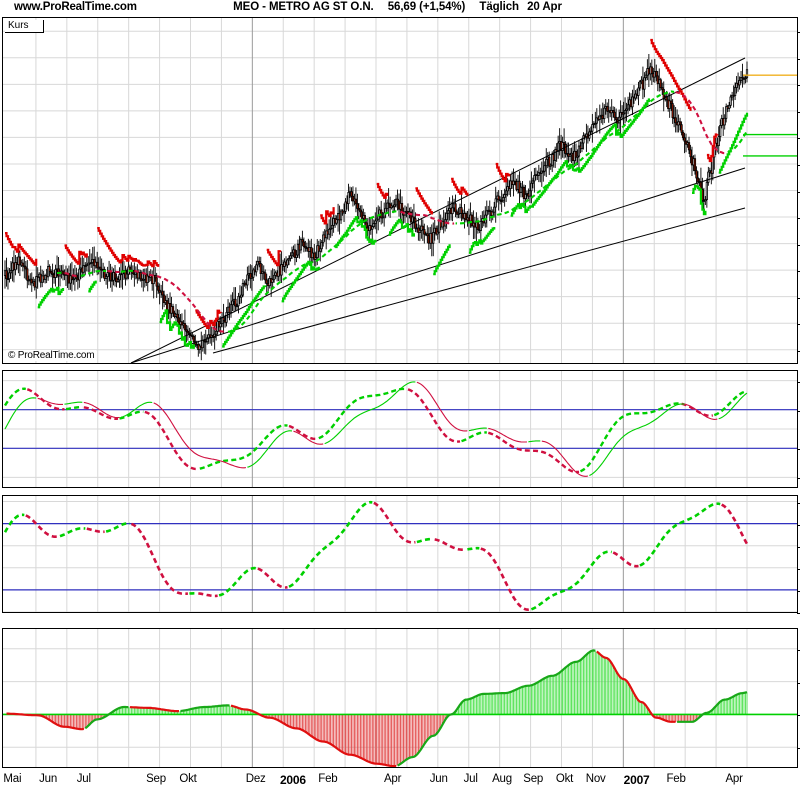 The height and width of the screenshot is (800, 800). I want to click on copyright-watermark: © ProRealTime.com, so click(51, 355).